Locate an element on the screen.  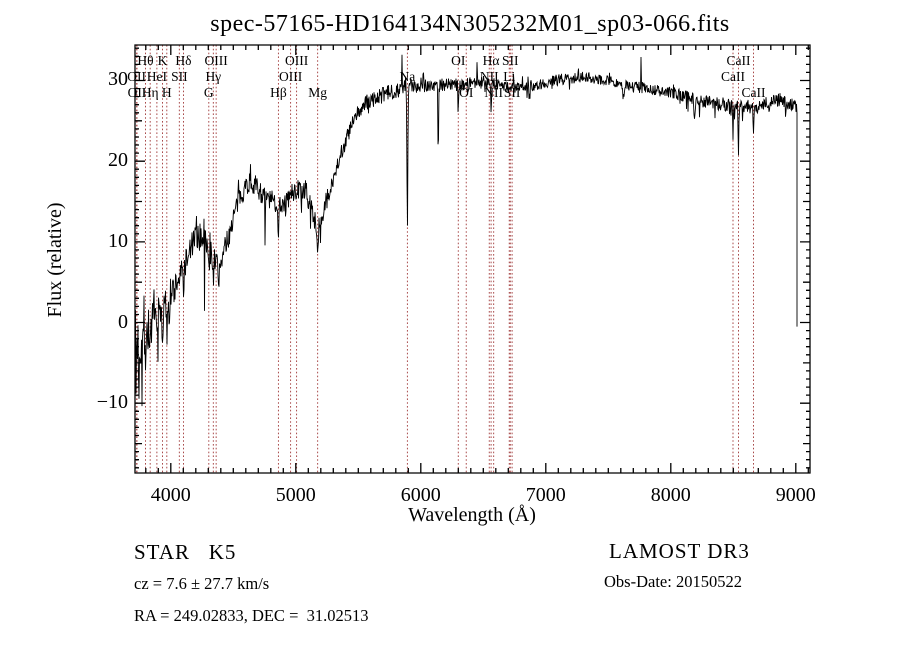
x-tick-label: 4000 is located at coordinates (170, 495).